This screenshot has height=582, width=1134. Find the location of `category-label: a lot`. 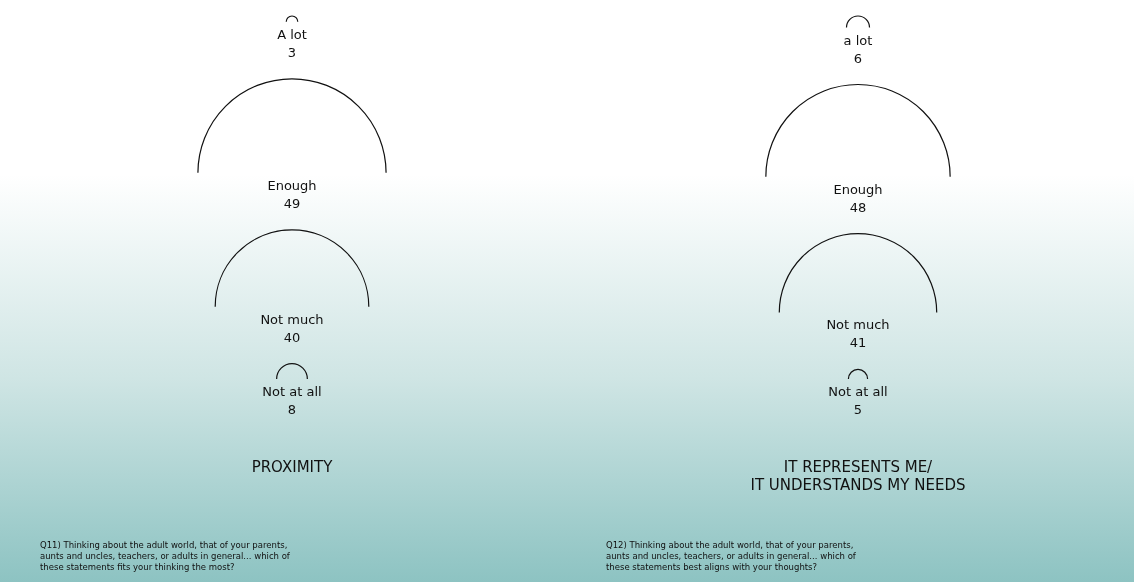

category-label: a lot is located at coordinates (858, 40).